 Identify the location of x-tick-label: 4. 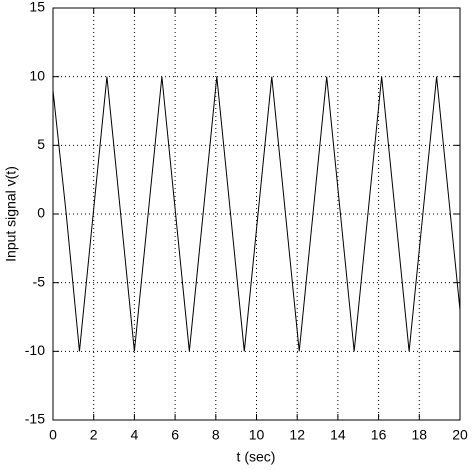
(135, 435).